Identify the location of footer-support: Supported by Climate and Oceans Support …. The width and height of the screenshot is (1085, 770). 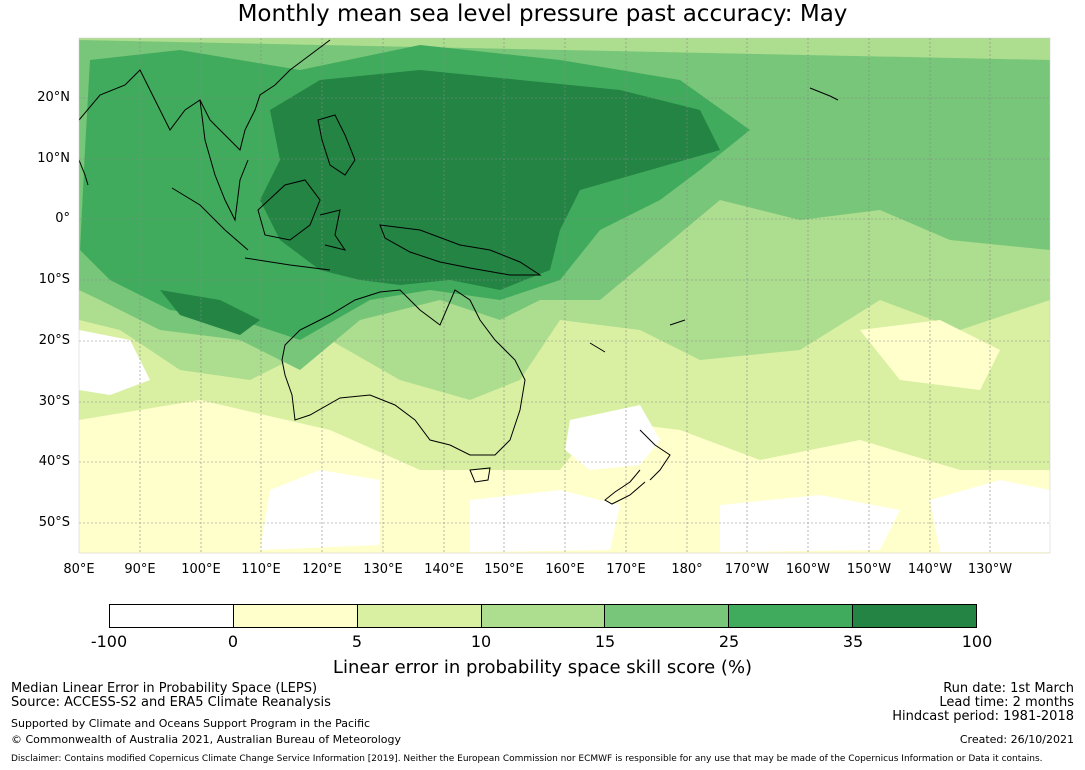
(191, 723).